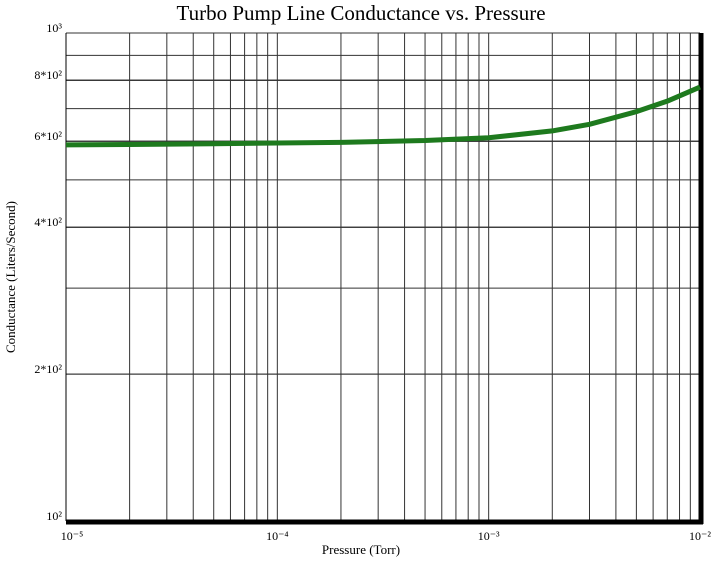  What do you see at coordinates (48, 369) in the screenshot?
I see `y-tick-label: 2*10²` at bounding box center [48, 369].